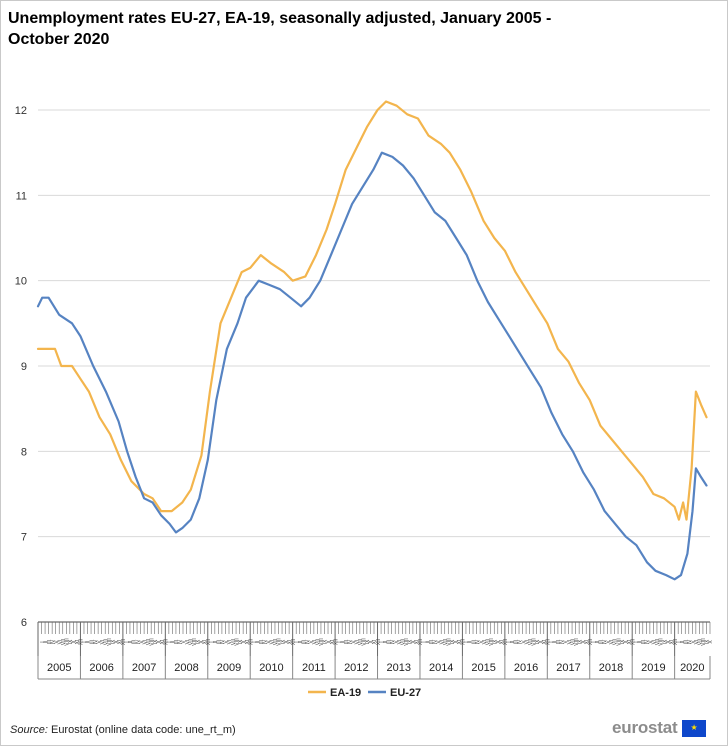  What do you see at coordinates (526, 668) in the screenshot?
I see `year-label: 2016` at bounding box center [526, 668].